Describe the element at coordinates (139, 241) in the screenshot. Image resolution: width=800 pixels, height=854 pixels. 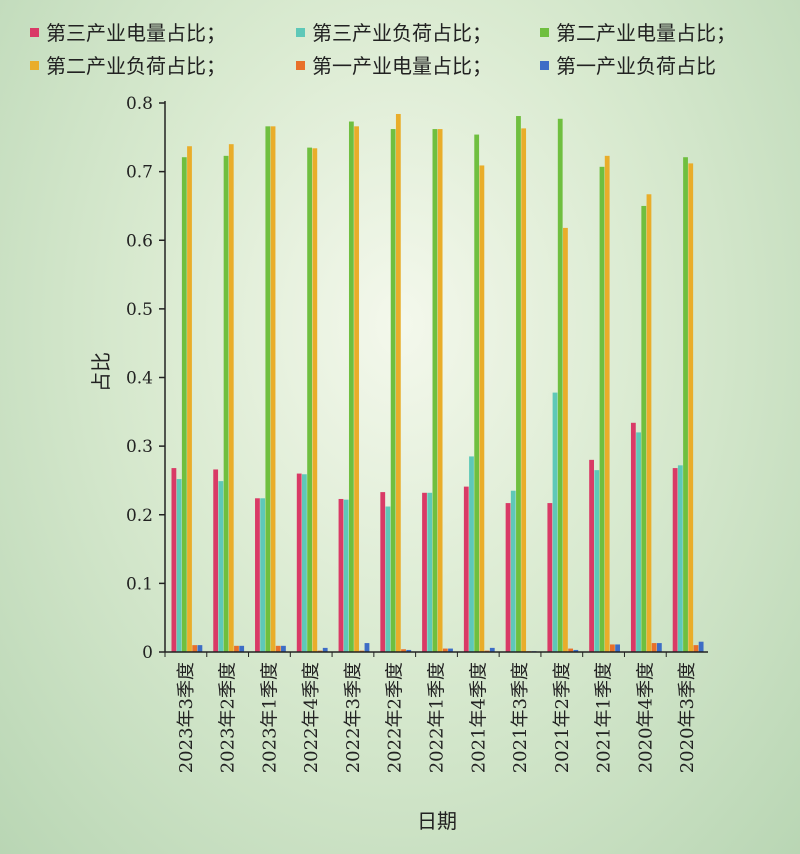
I see `y-tick-label: 0.6` at that location.